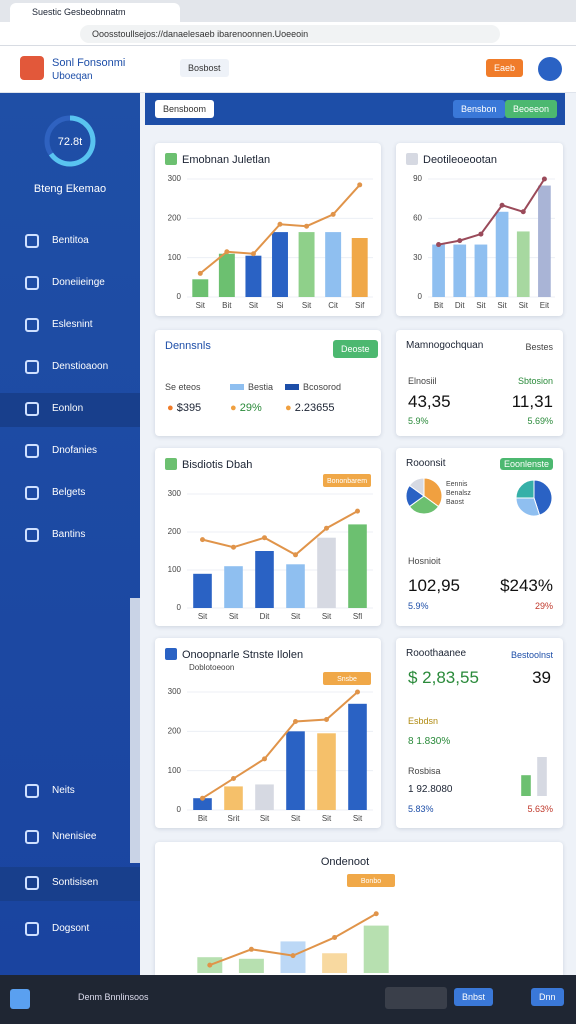 Image resolution: width=576 pixels, height=1024 pixels. Describe the element at coordinates (547, 997) in the screenshot. I see `taskbar-button: Dnn` at that location.